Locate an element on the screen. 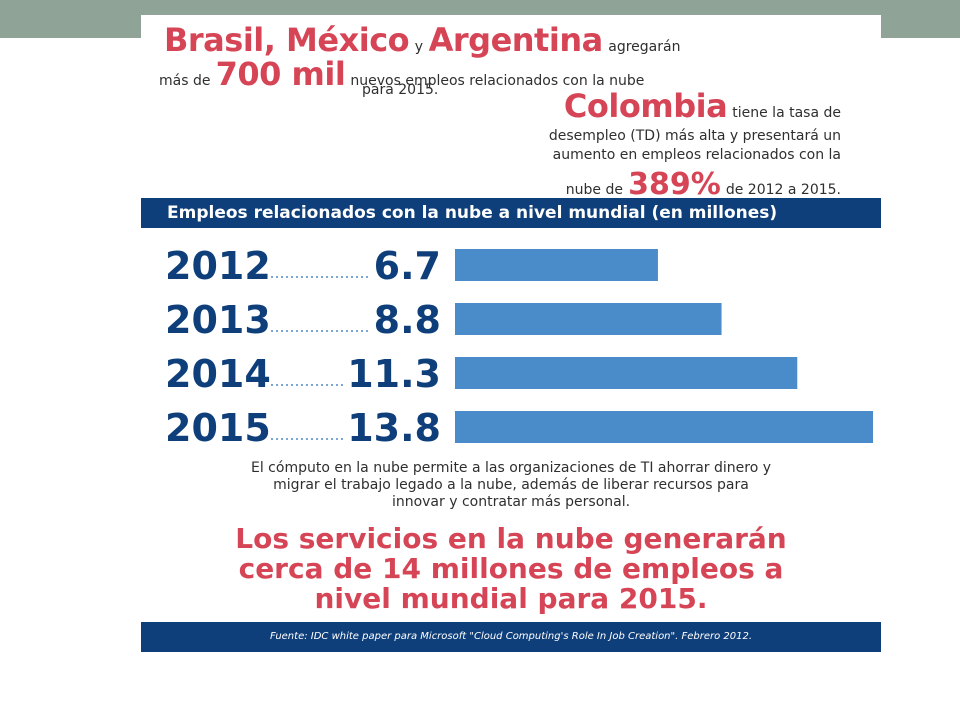  headline-amount: 700 mil is located at coordinates (280, 74).